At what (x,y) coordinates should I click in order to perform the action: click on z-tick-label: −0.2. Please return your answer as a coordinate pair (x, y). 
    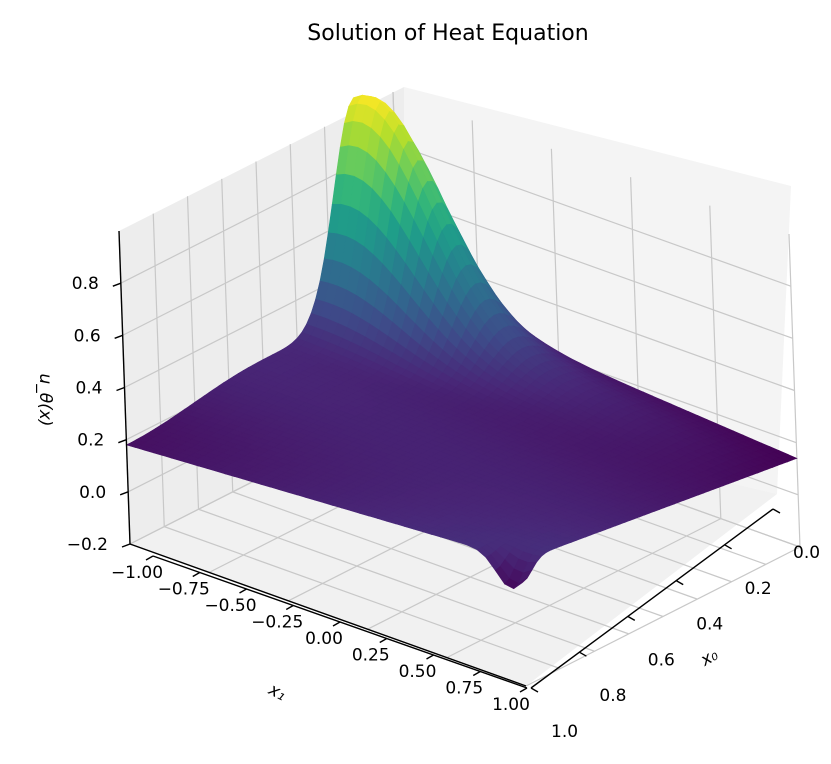
    Looking at the image, I should click on (87, 545).